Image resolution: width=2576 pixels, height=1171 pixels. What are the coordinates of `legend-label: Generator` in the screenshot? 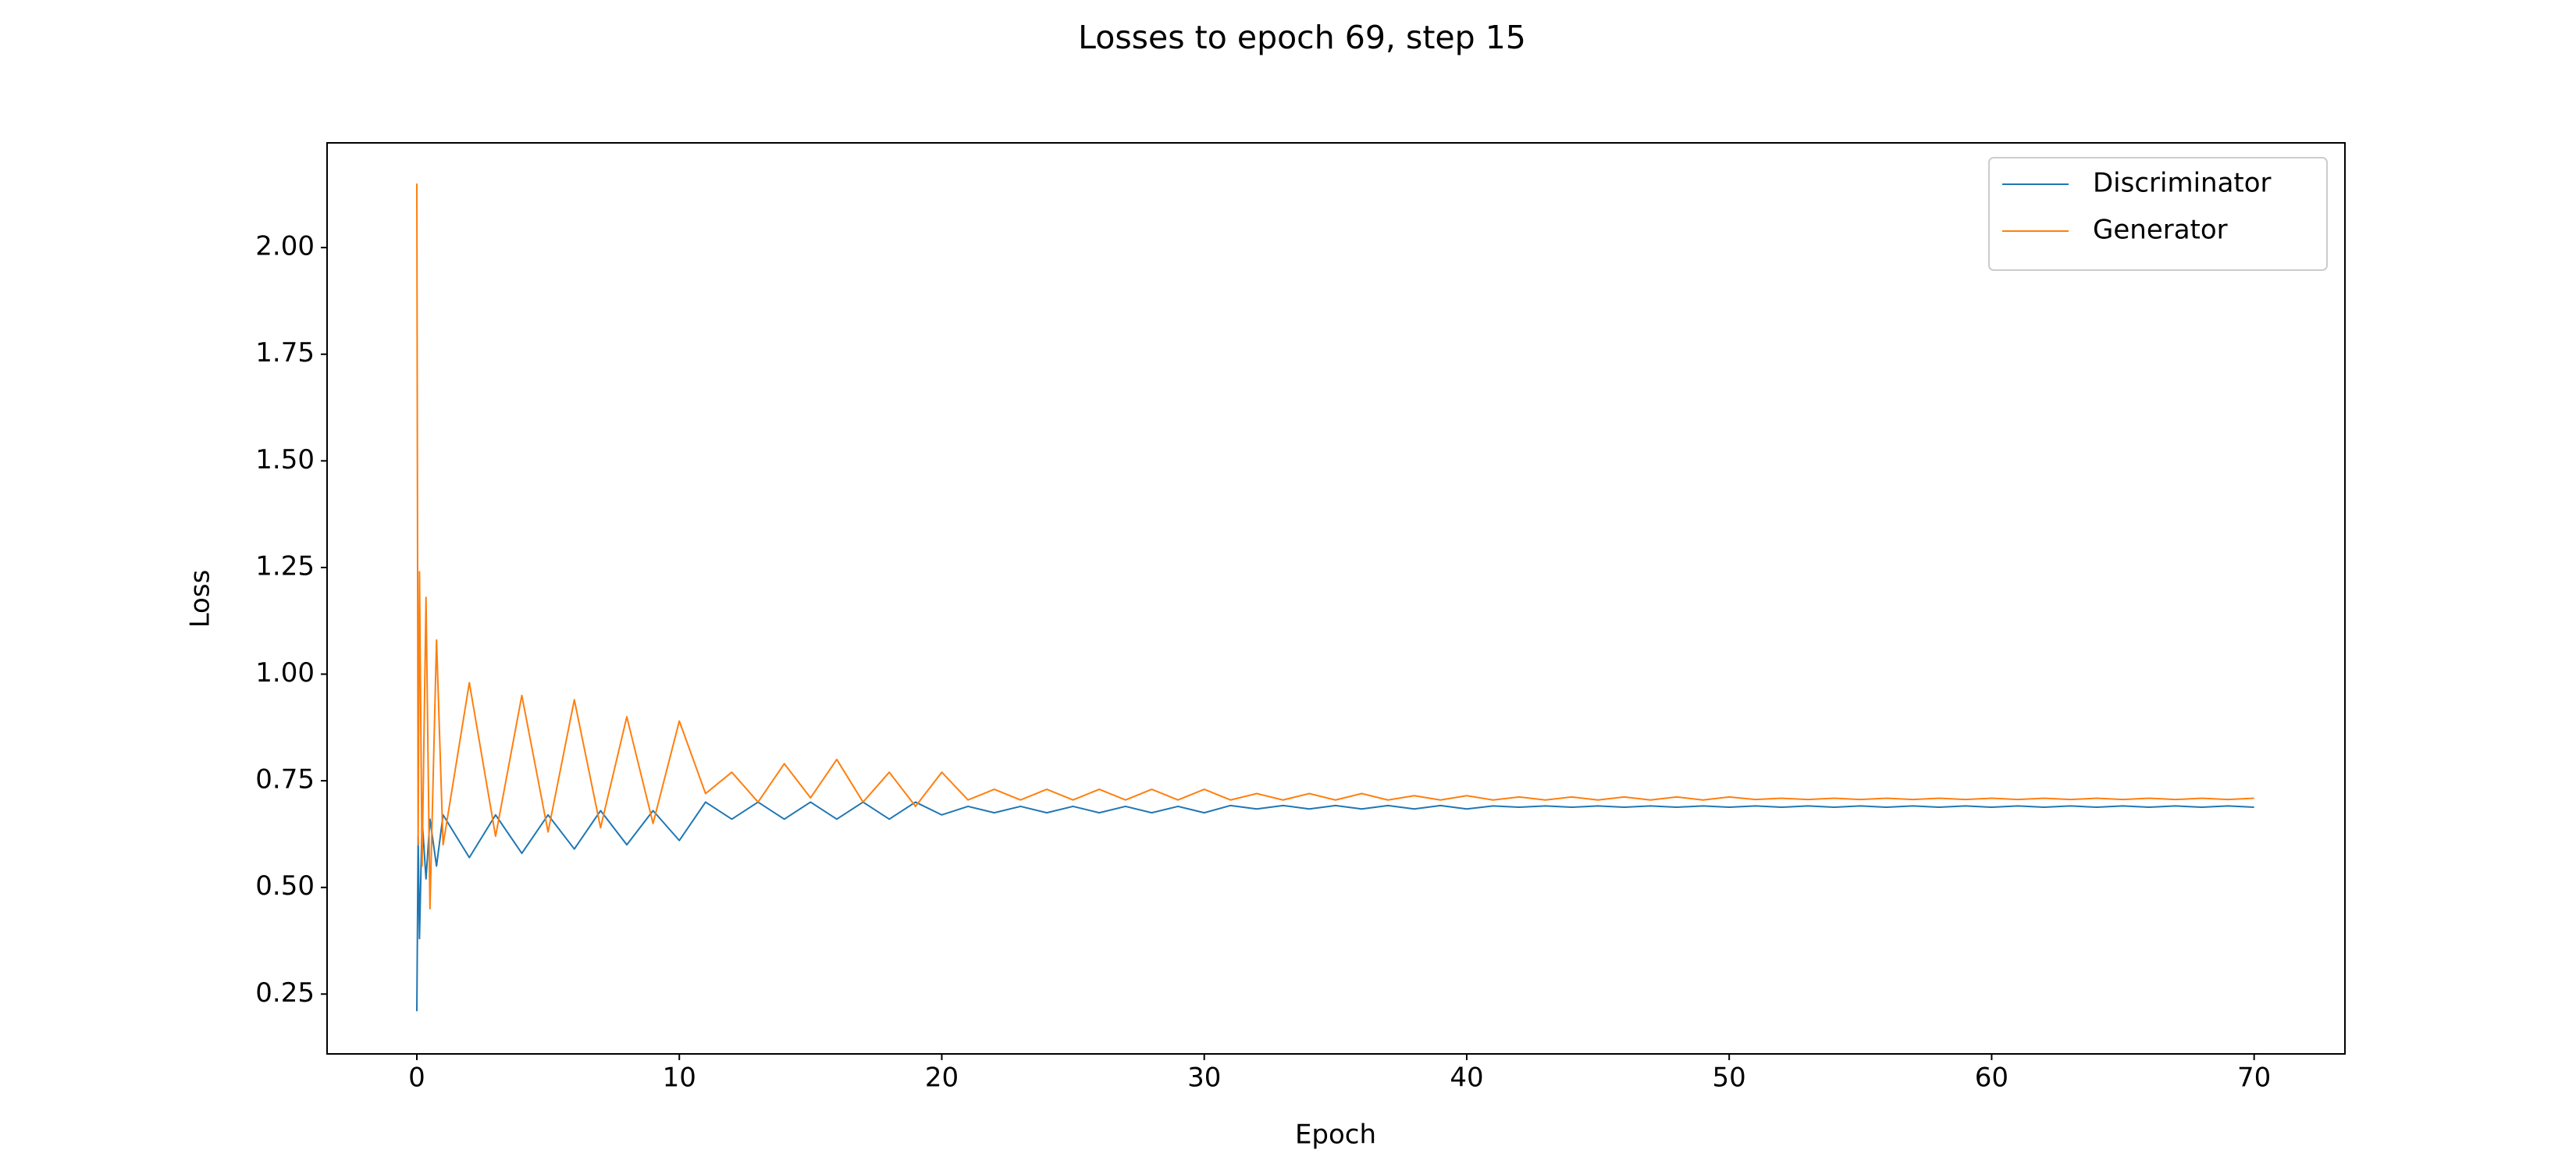 It's located at (2160, 231).